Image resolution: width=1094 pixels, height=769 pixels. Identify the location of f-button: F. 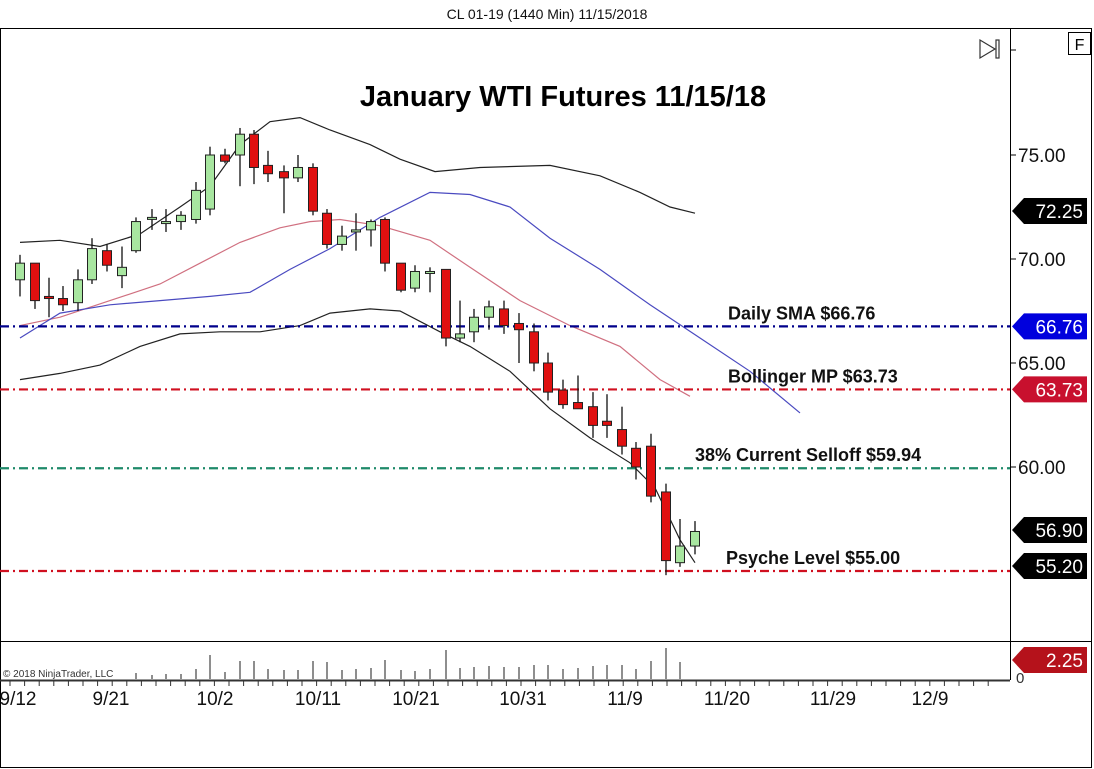
(1079, 43).